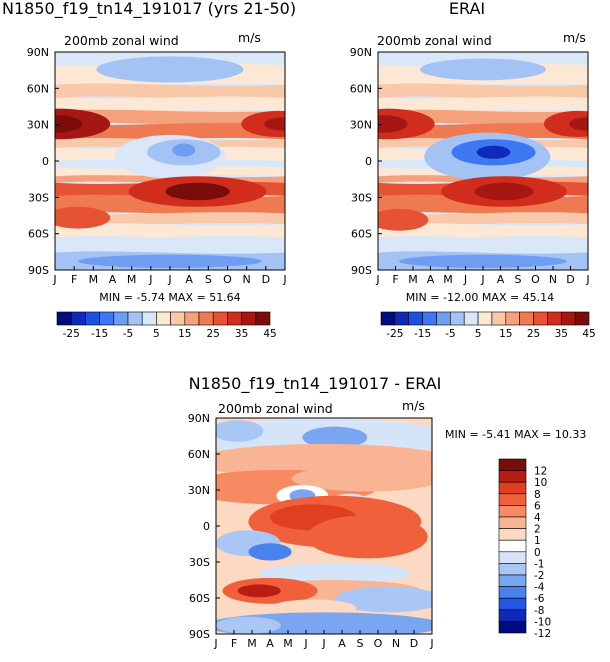  Describe the element at coordinates (539, 576) in the screenshot. I see `colorbar-label: -2` at that location.